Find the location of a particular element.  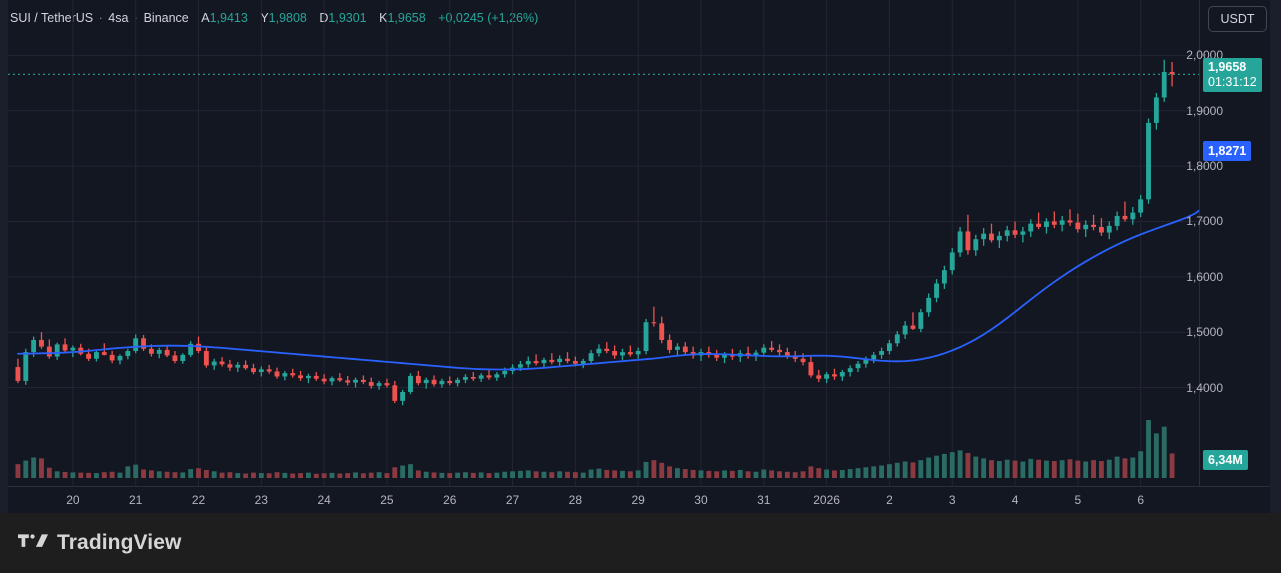

time-tick-label: 4 is located at coordinates (1015, 500).